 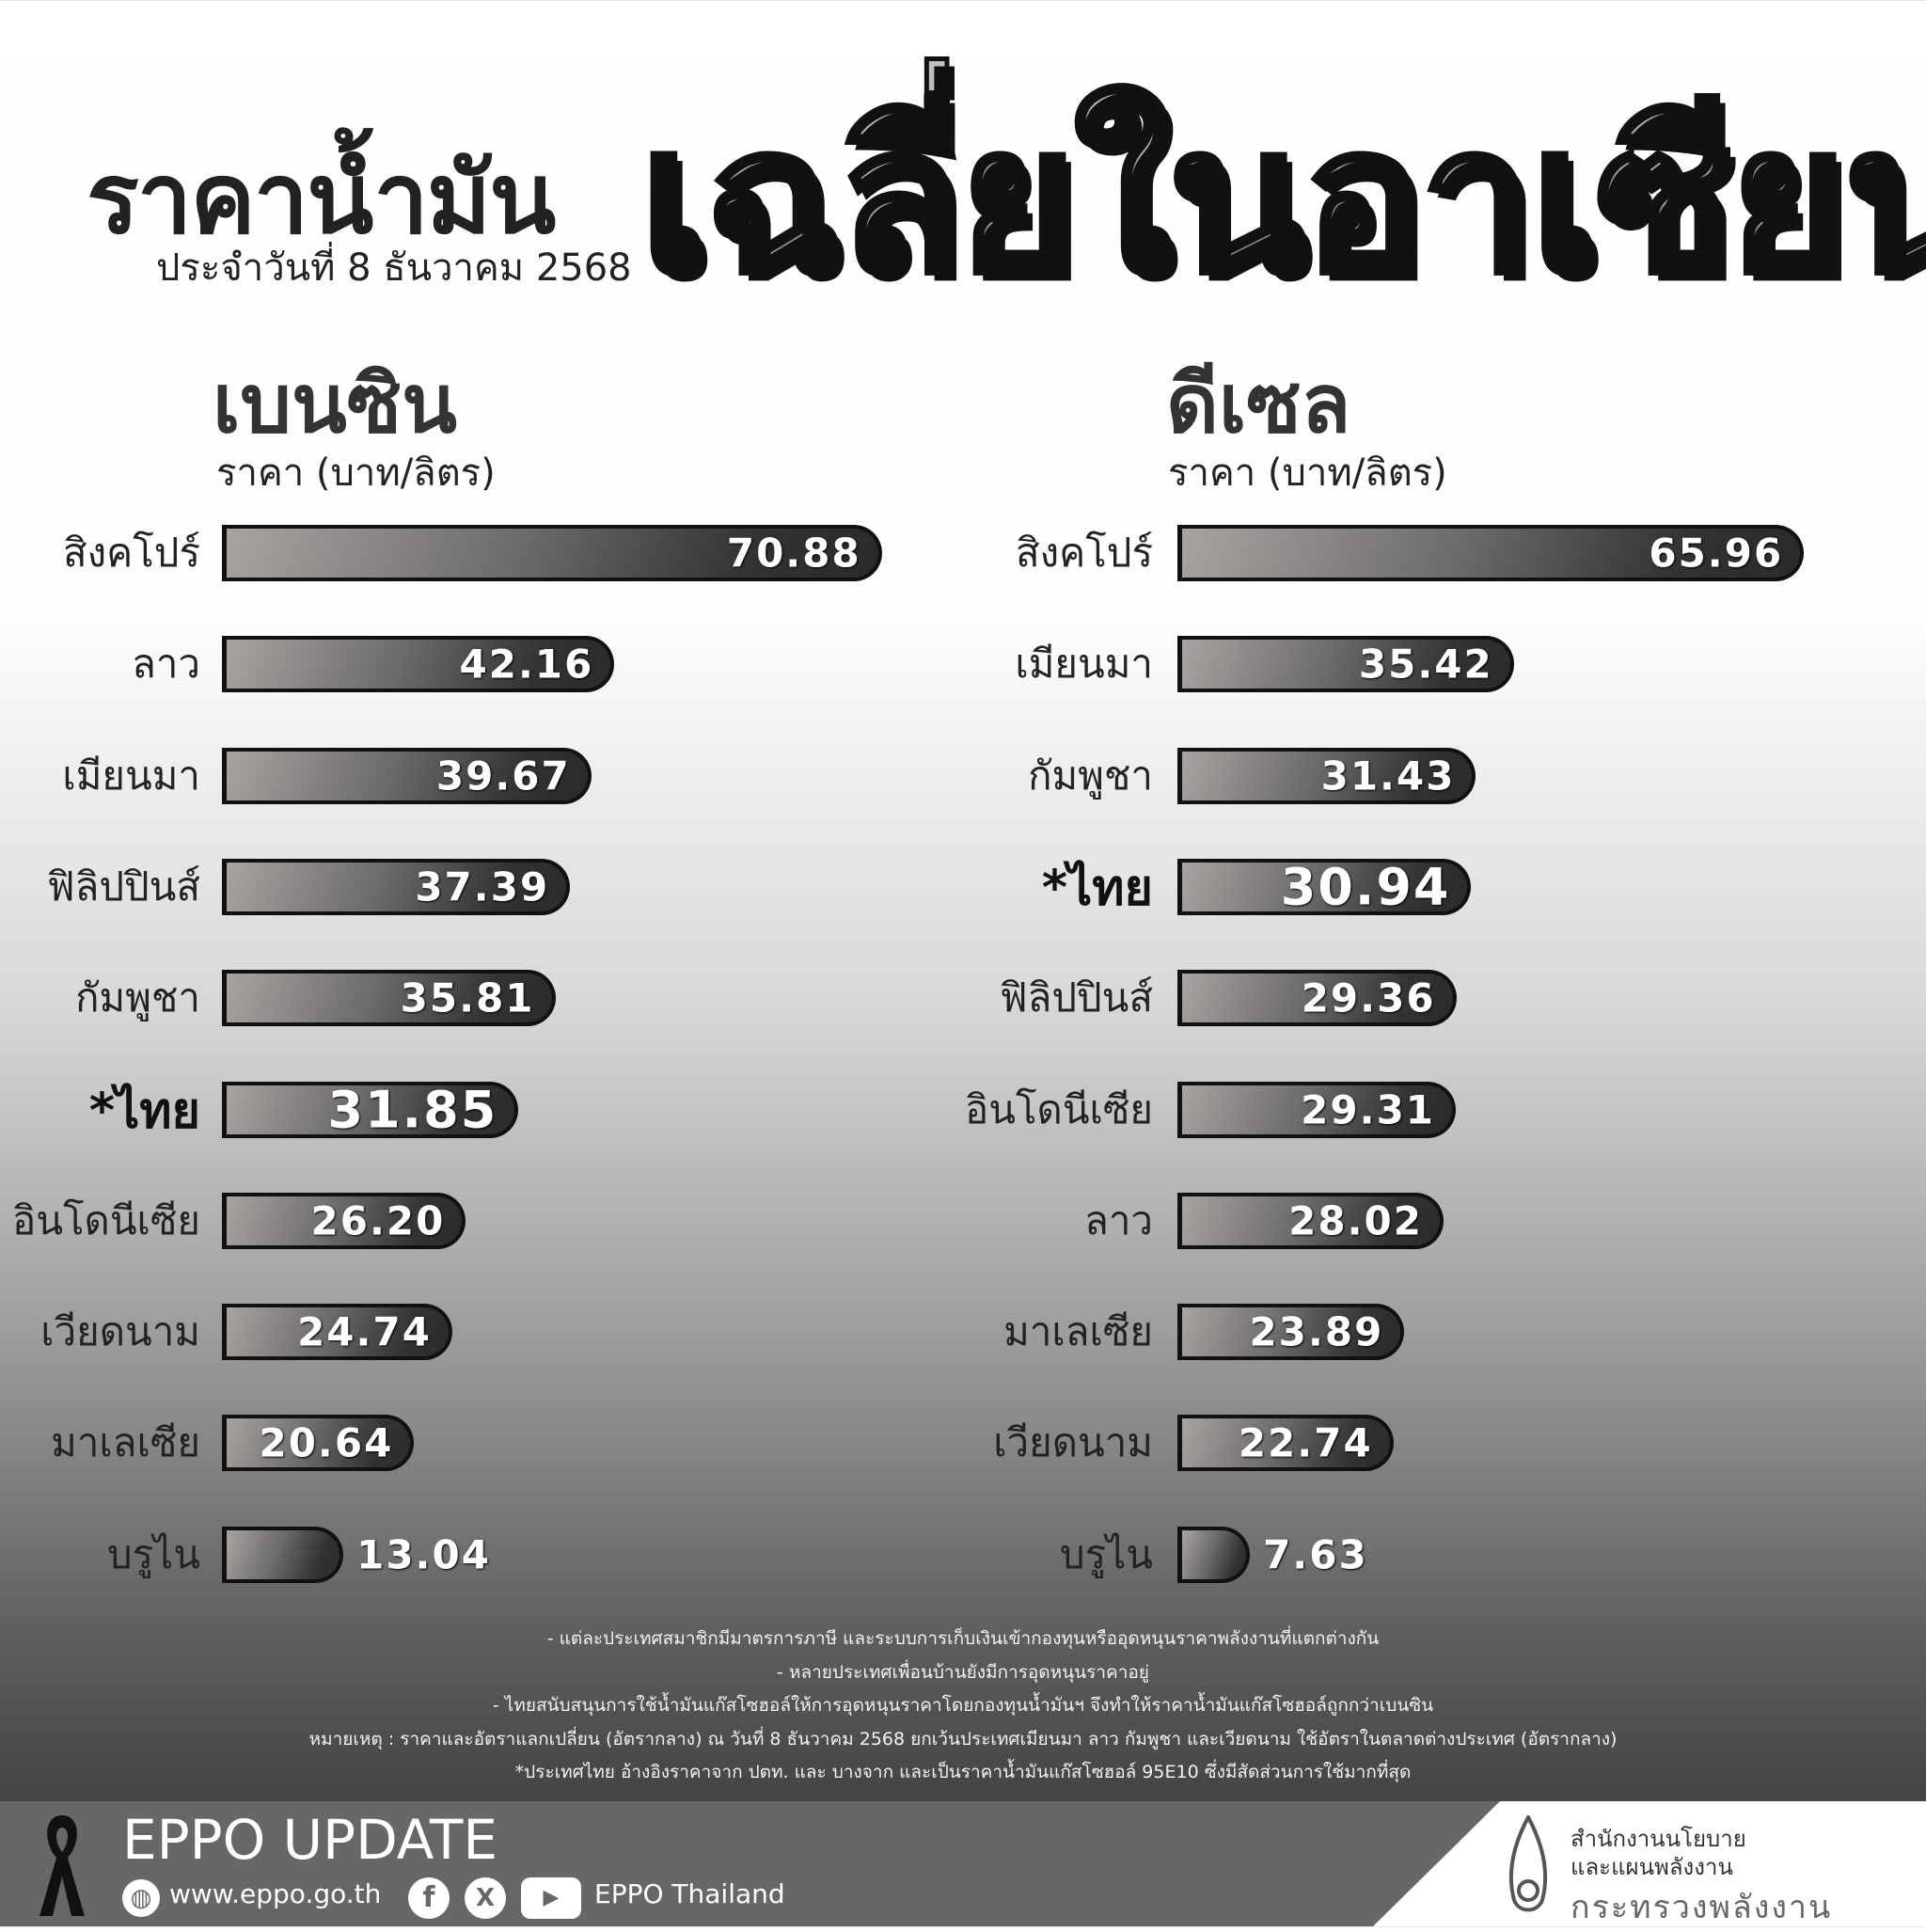 I want to click on bar-value: 29.31, so click(x=1368, y=1109).